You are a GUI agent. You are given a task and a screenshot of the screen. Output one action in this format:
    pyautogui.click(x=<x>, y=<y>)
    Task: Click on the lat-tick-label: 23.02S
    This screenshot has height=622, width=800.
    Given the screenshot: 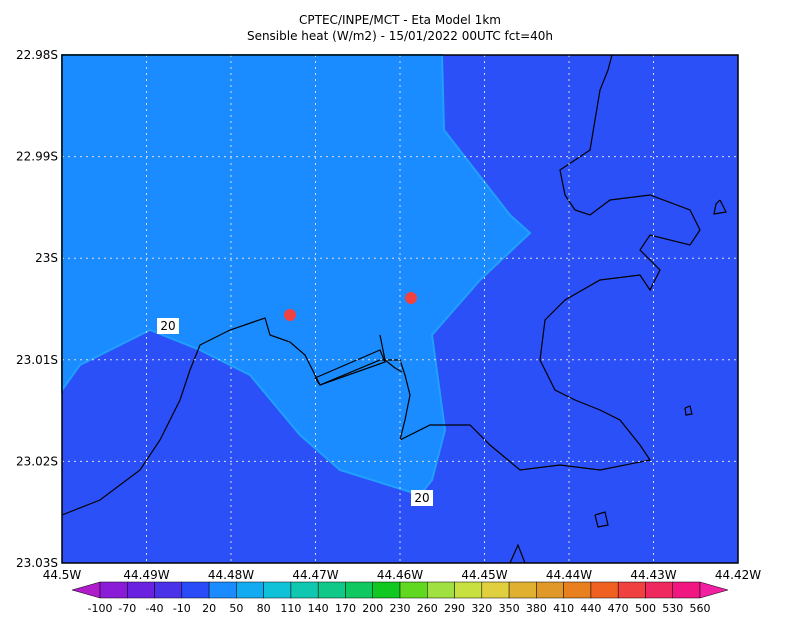 What is the action you would take?
    pyautogui.click(x=37, y=461)
    